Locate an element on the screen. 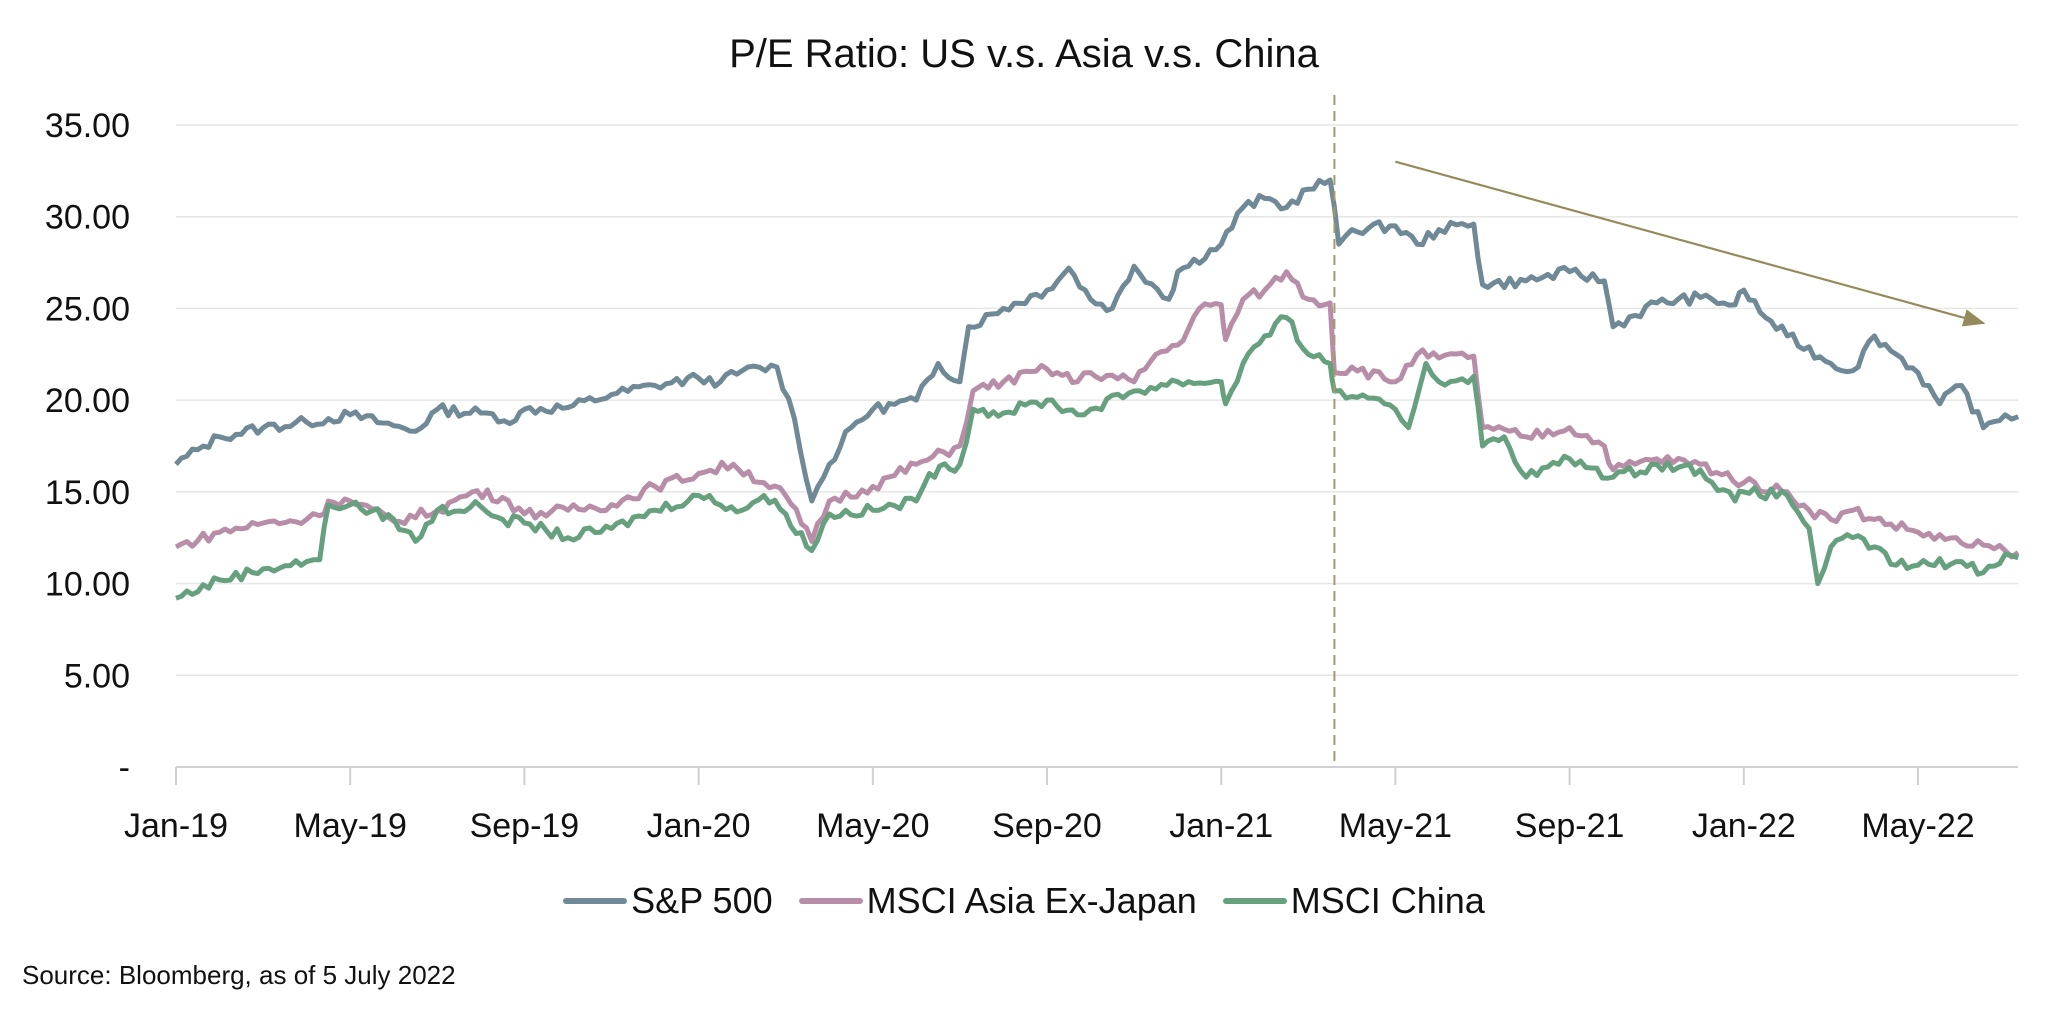  chart-title: P/E Ratio: US v.s. Asia v.s. China is located at coordinates (1024, 54).